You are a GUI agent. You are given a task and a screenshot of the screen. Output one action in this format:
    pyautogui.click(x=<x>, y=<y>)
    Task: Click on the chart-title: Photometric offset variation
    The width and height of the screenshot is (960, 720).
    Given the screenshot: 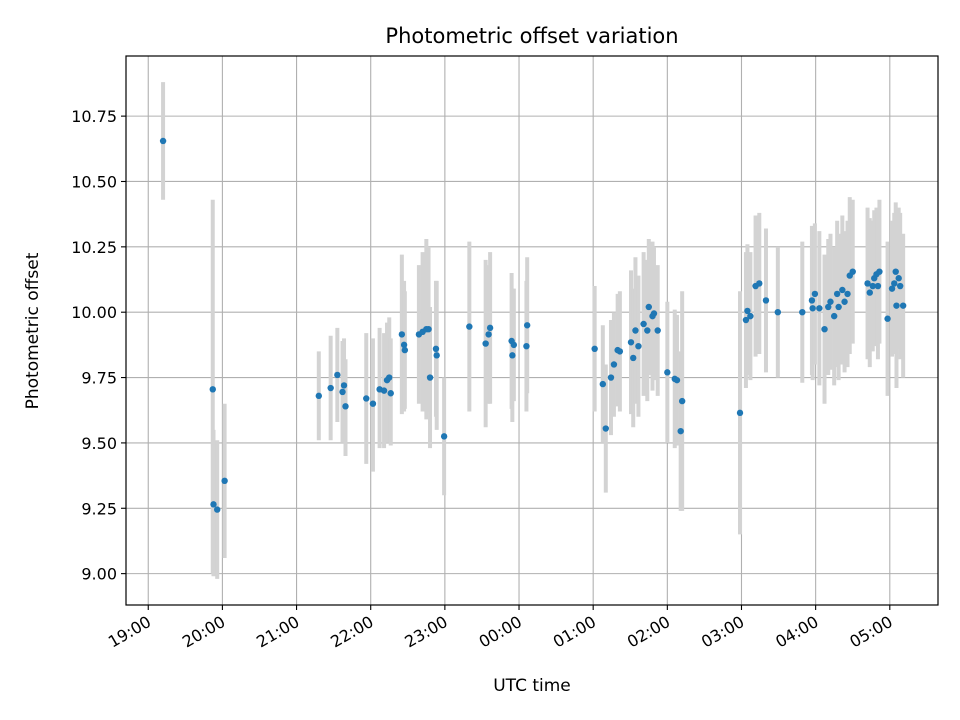 What is the action you would take?
    pyautogui.click(x=531, y=36)
    